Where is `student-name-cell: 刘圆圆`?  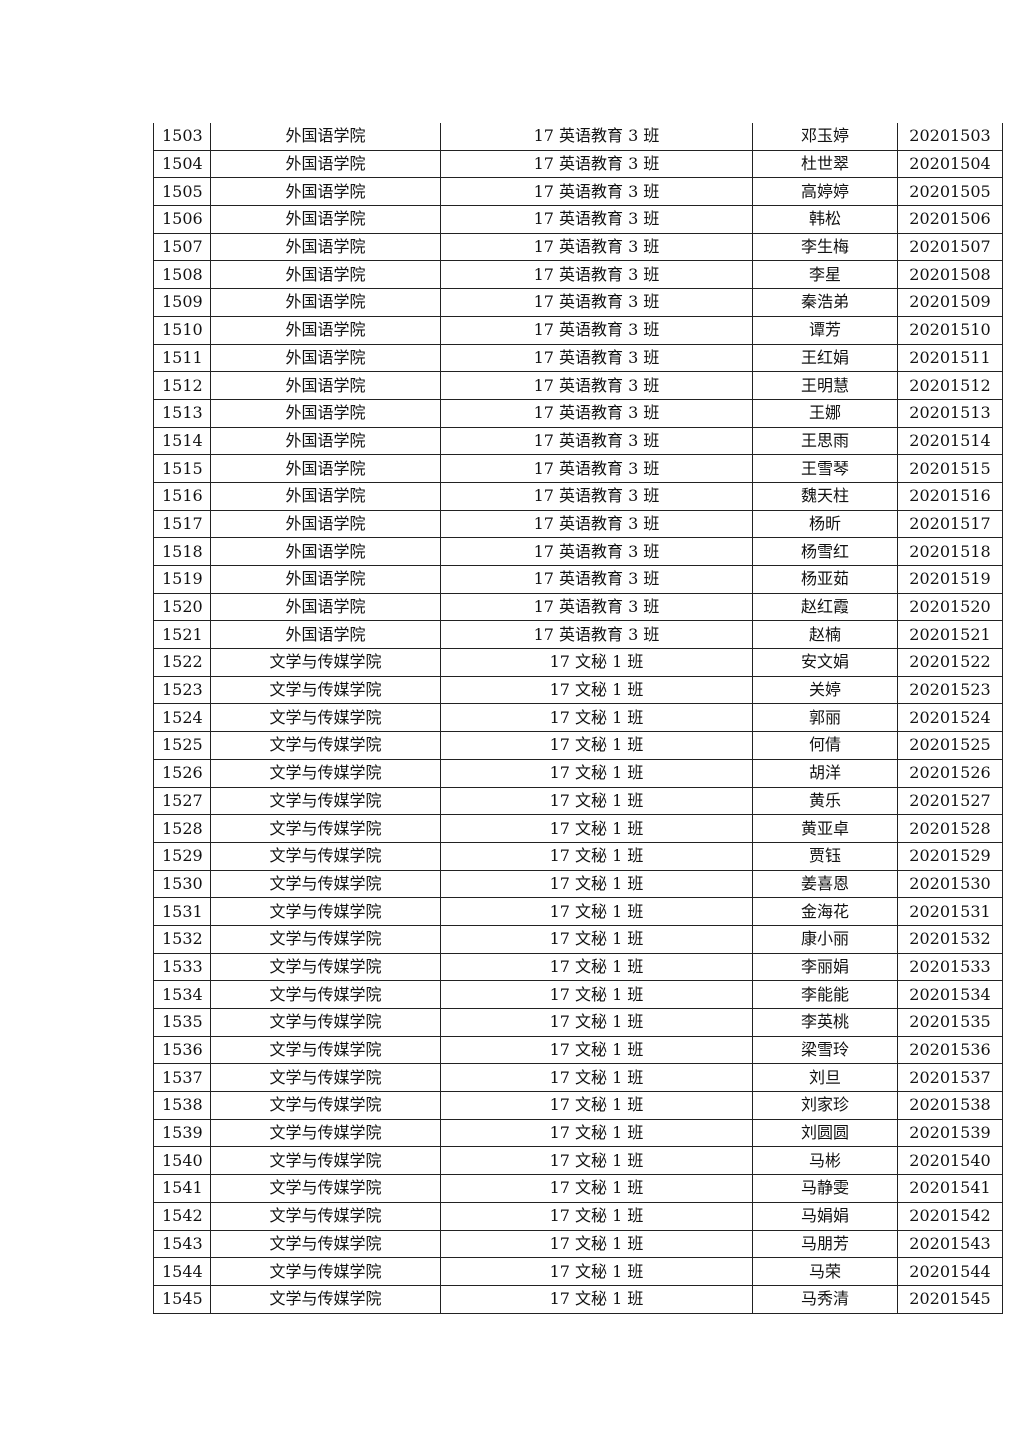 student-name-cell: 刘圆圆 is located at coordinates (825, 1133).